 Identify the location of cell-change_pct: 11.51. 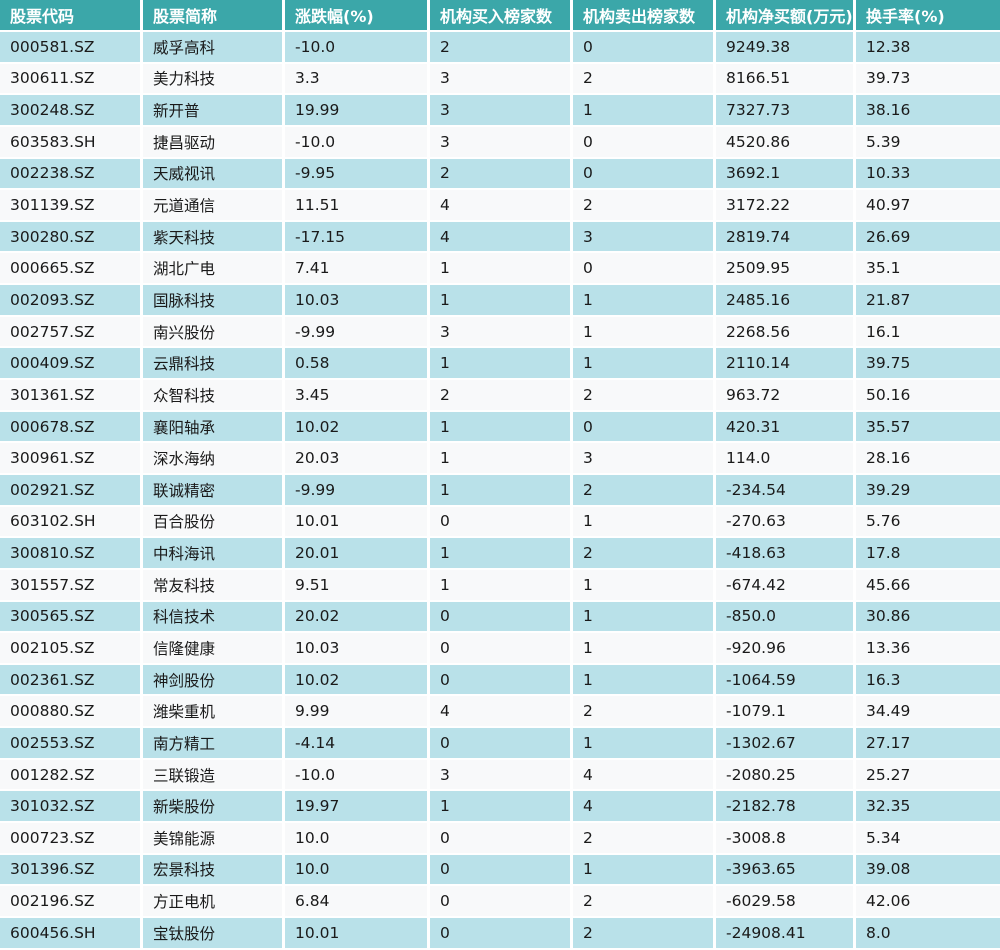
(357, 206).